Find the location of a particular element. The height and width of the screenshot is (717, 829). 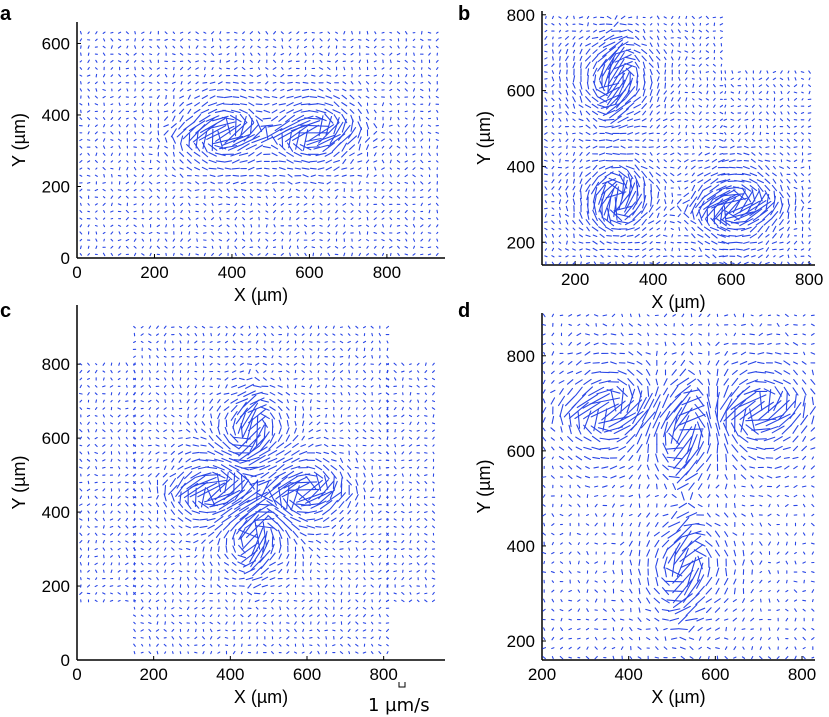

vector-field is located at coordinates (259, 143).